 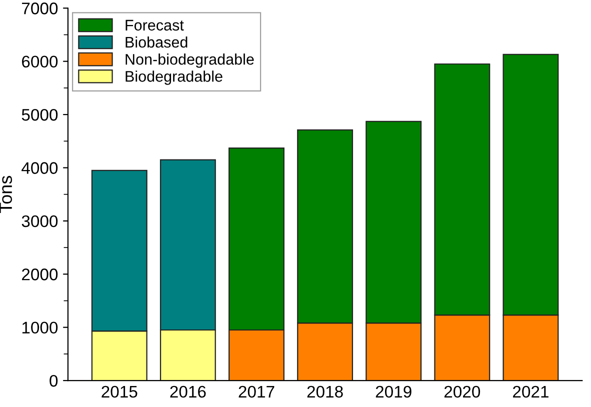 What do you see at coordinates (40, 8) in the screenshot?
I see `y-tick-label: 7000` at bounding box center [40, 8].